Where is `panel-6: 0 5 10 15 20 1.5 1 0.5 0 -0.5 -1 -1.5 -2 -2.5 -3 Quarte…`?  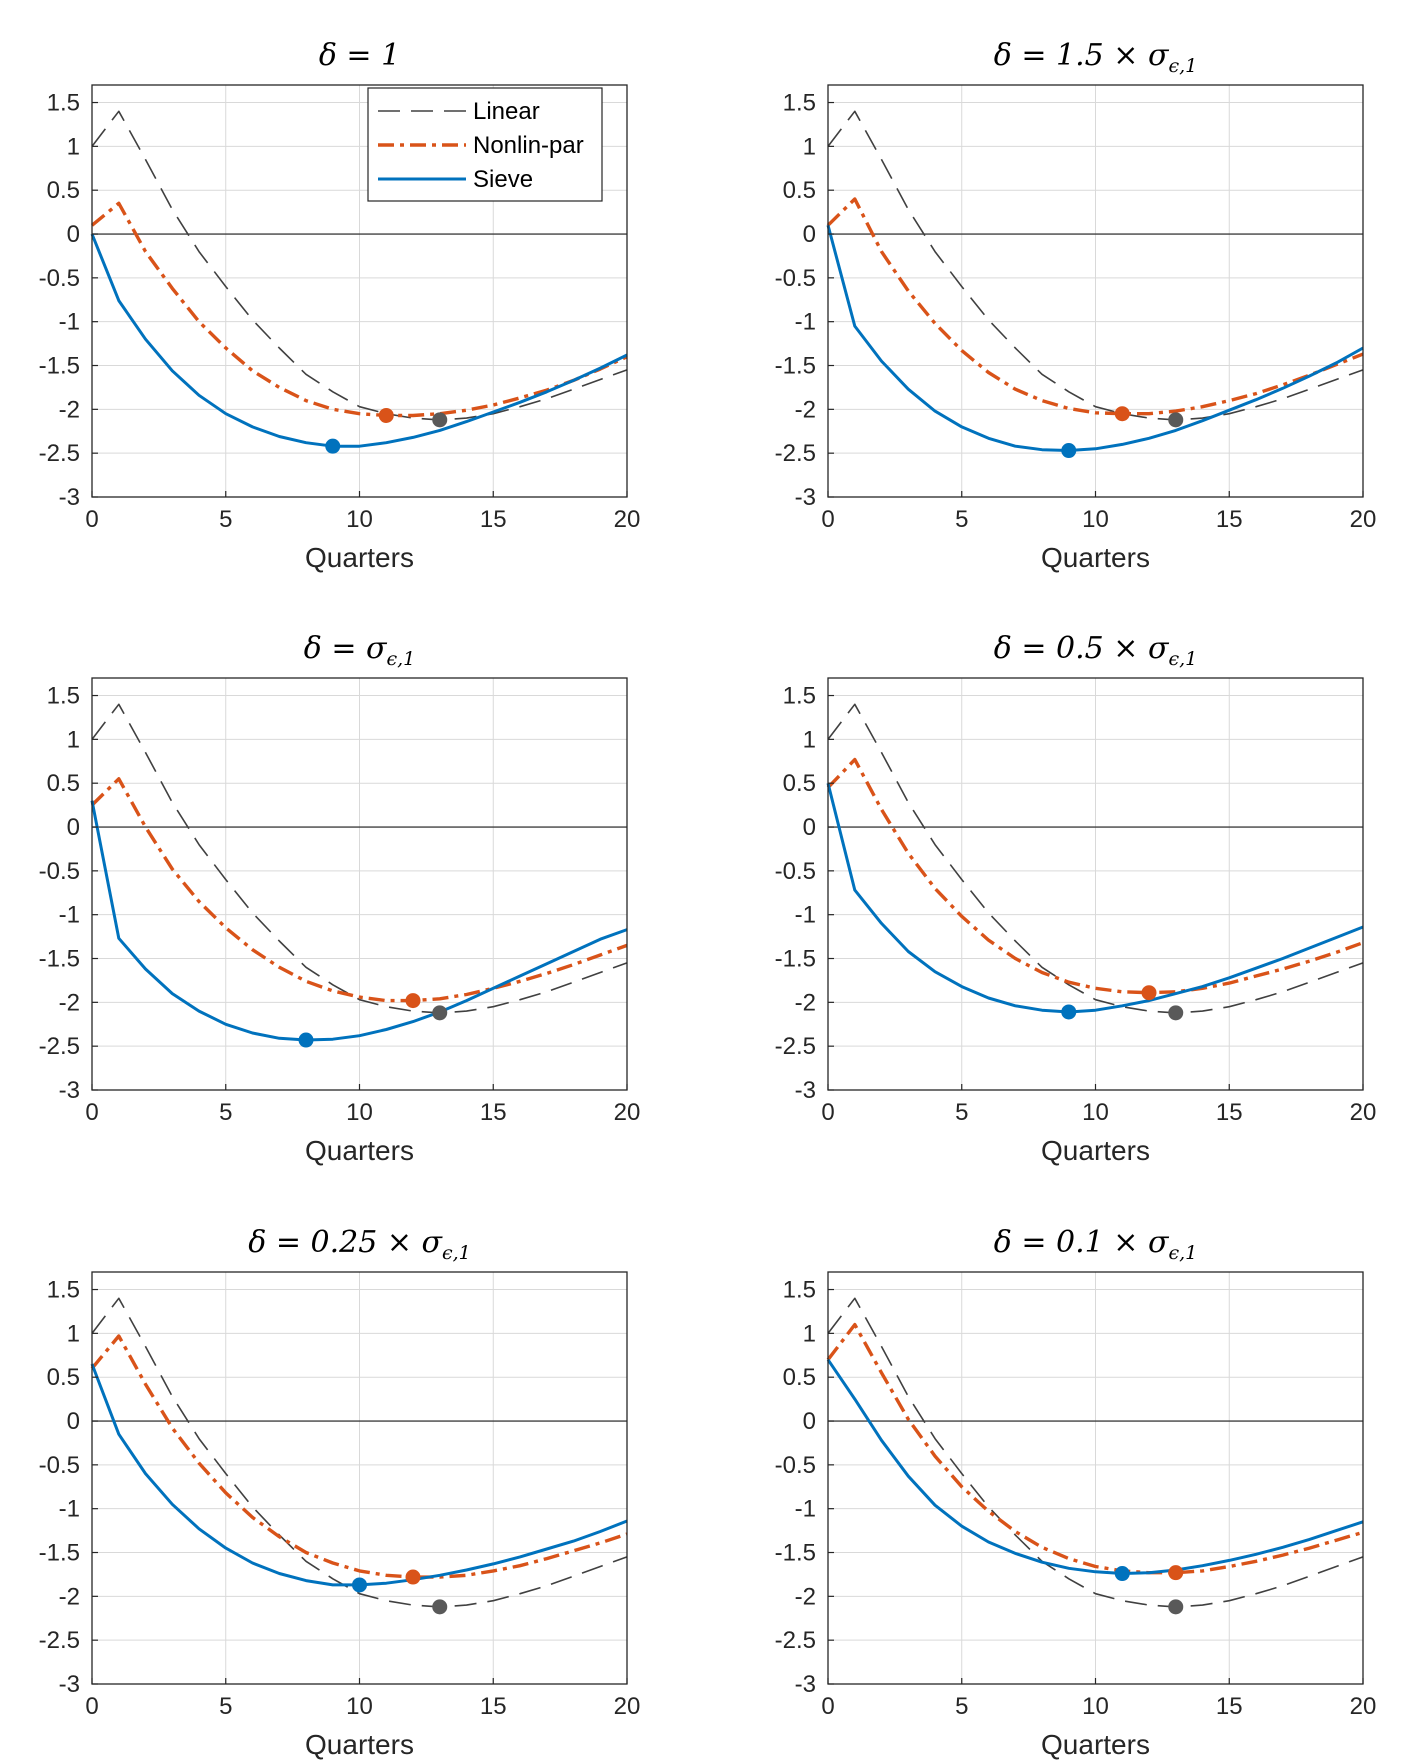
panel-6: 0 5 10 15 20 1.5 1 0.5 0 -0.5 -1 -1.5 -2 -2.5 -3 Quarte… is located at coordinates (1076, 1492).